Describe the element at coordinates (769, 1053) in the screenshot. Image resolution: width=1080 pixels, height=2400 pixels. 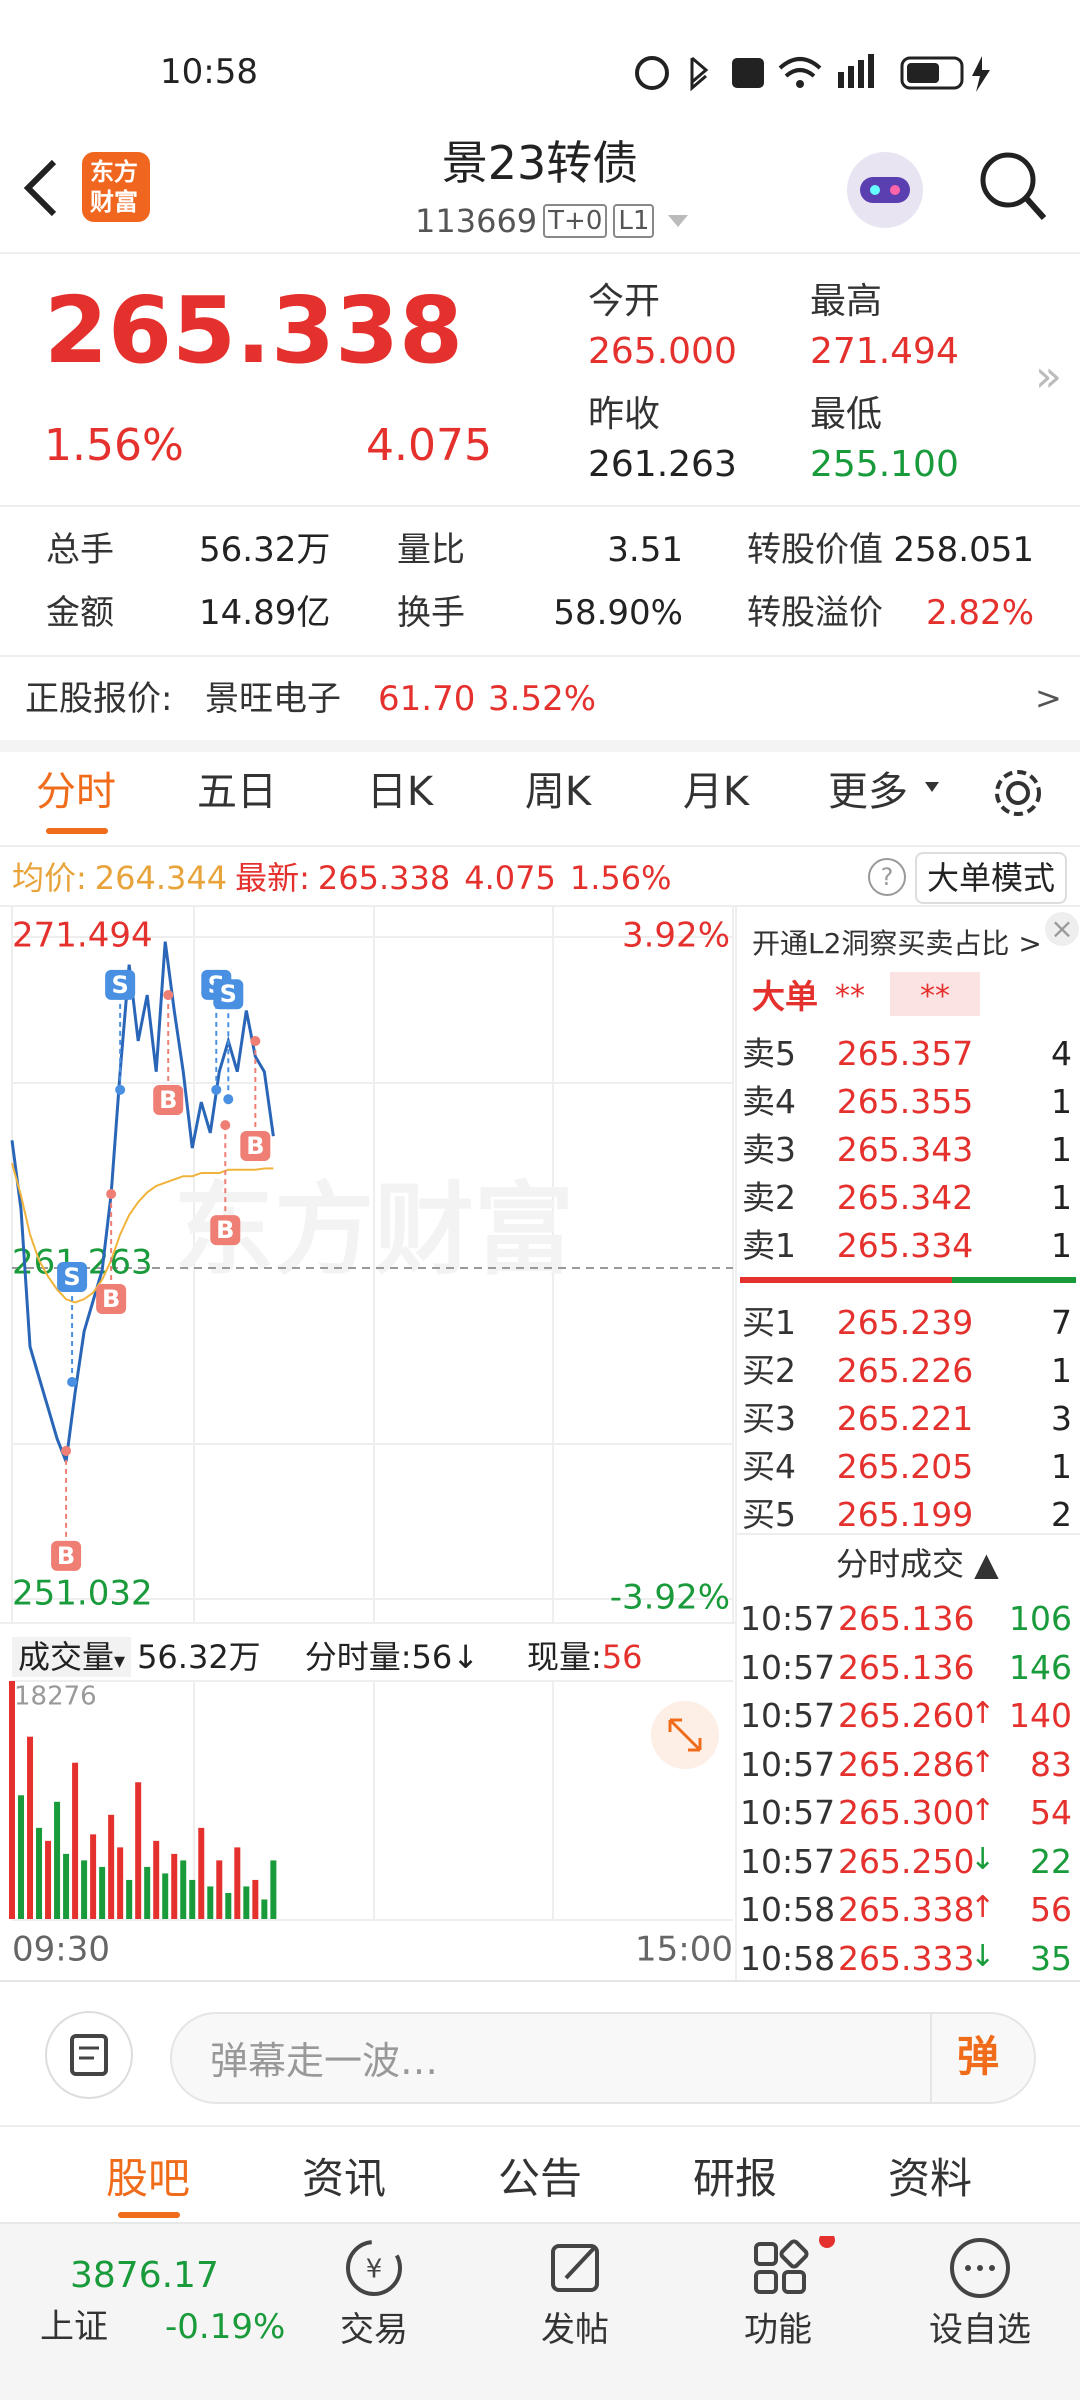
I see `book-label: 卖5` at that location.